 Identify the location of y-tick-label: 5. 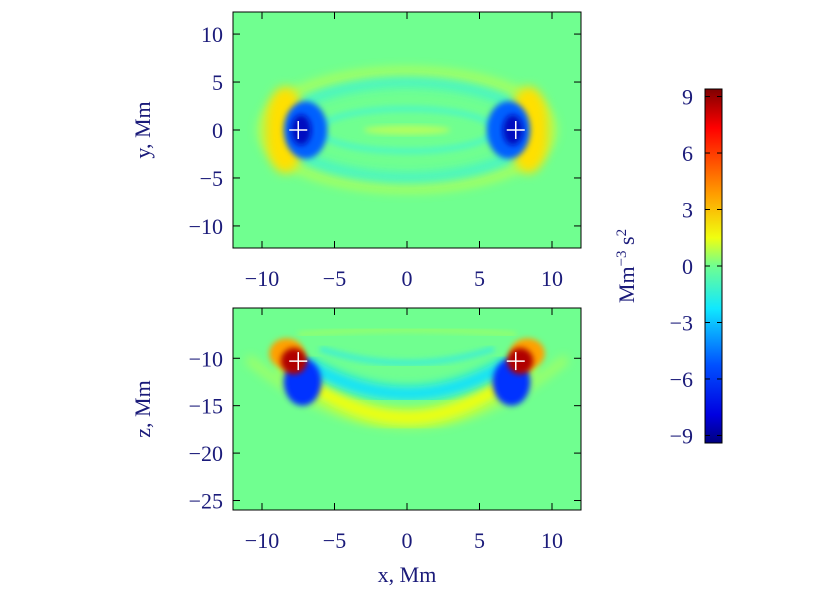
(217, 82).